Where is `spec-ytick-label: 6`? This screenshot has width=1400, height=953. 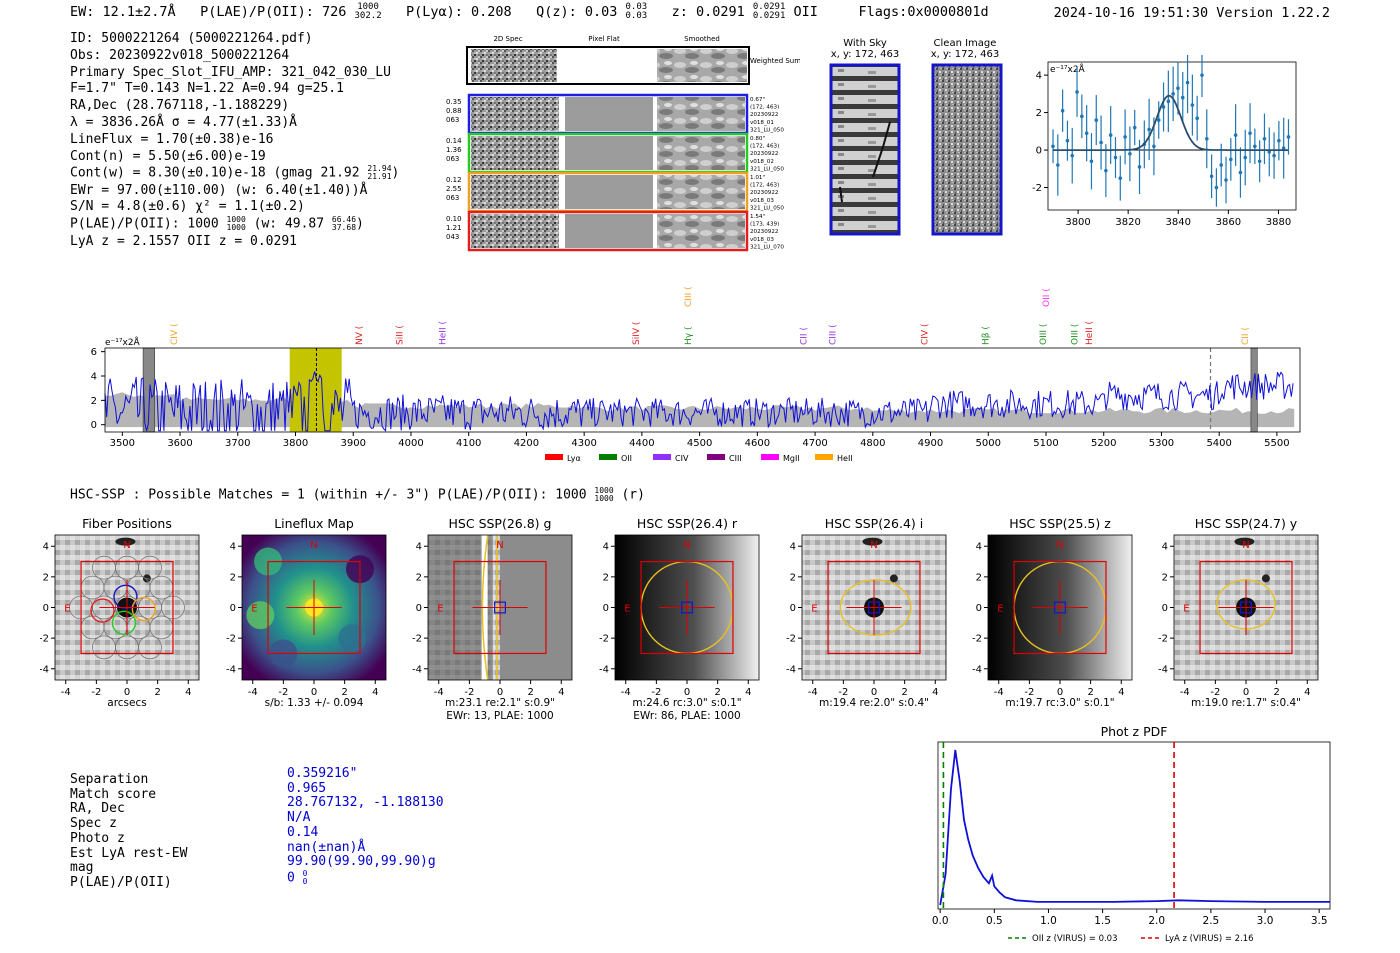 spec-ytick-label: 6 is located at coordinates (94, 352).